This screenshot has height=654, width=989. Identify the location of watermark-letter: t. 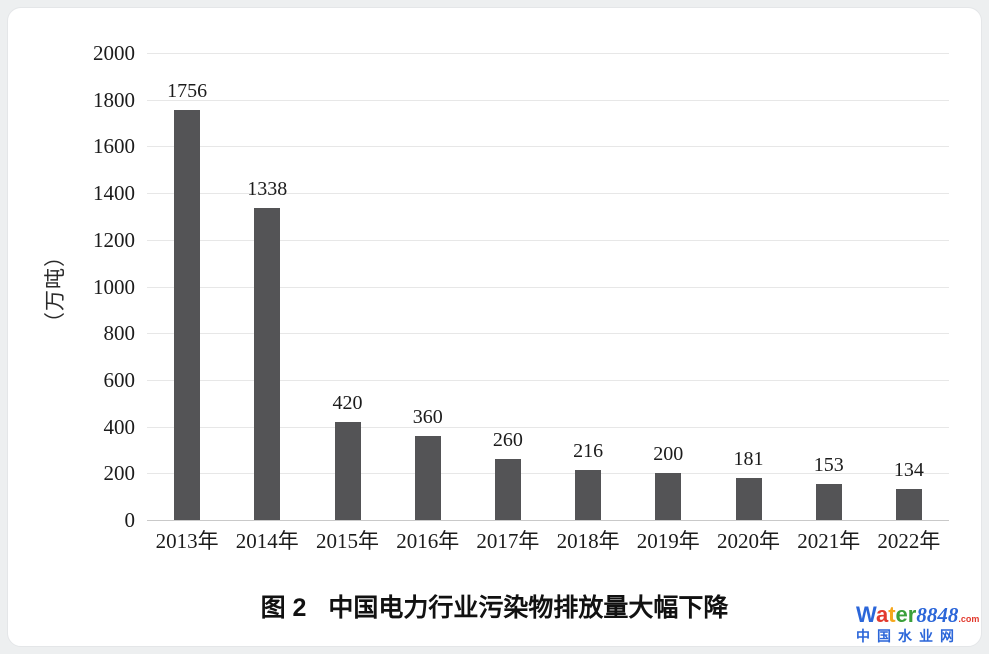
(892, 614).